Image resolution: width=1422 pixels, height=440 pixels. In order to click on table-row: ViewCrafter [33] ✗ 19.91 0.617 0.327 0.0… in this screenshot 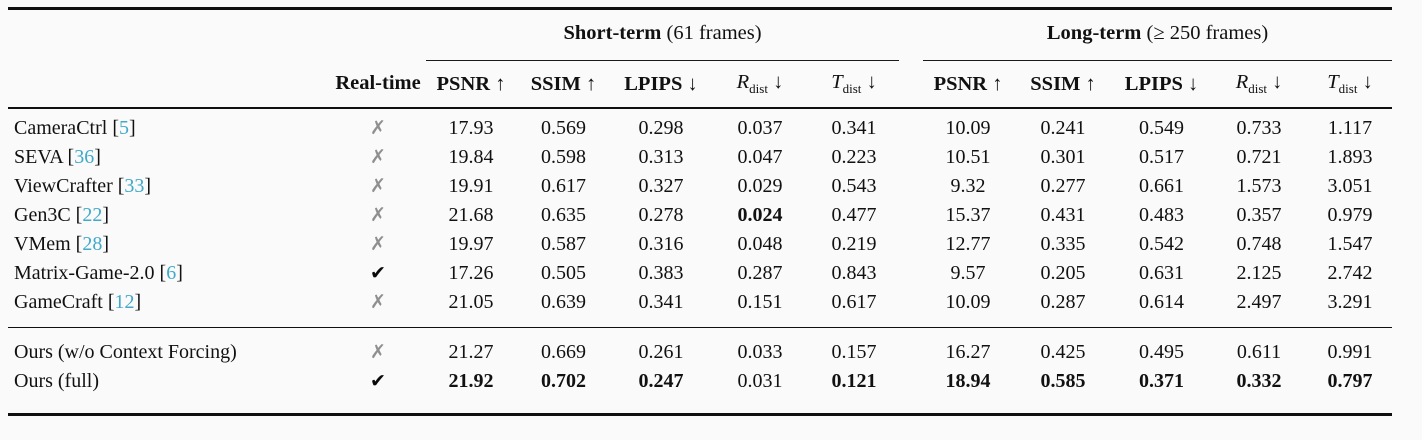, I will do `click(700, 186)`.